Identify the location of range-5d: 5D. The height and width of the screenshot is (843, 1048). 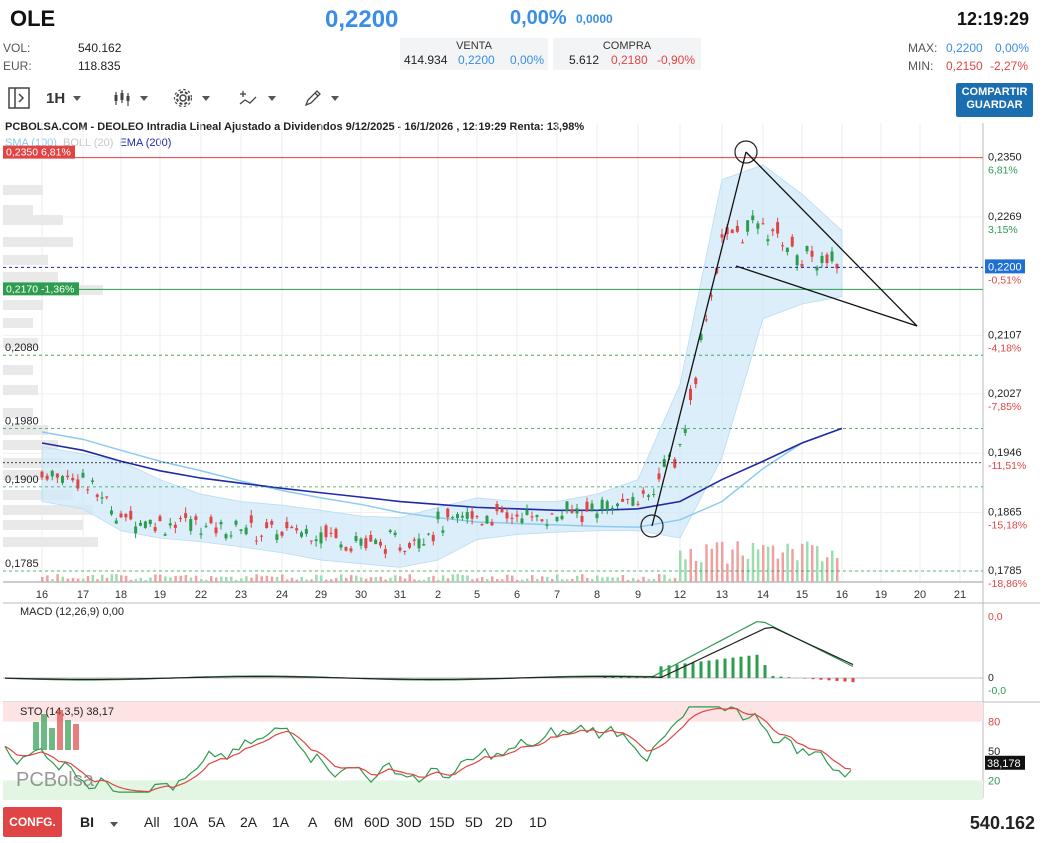
(474, 822).